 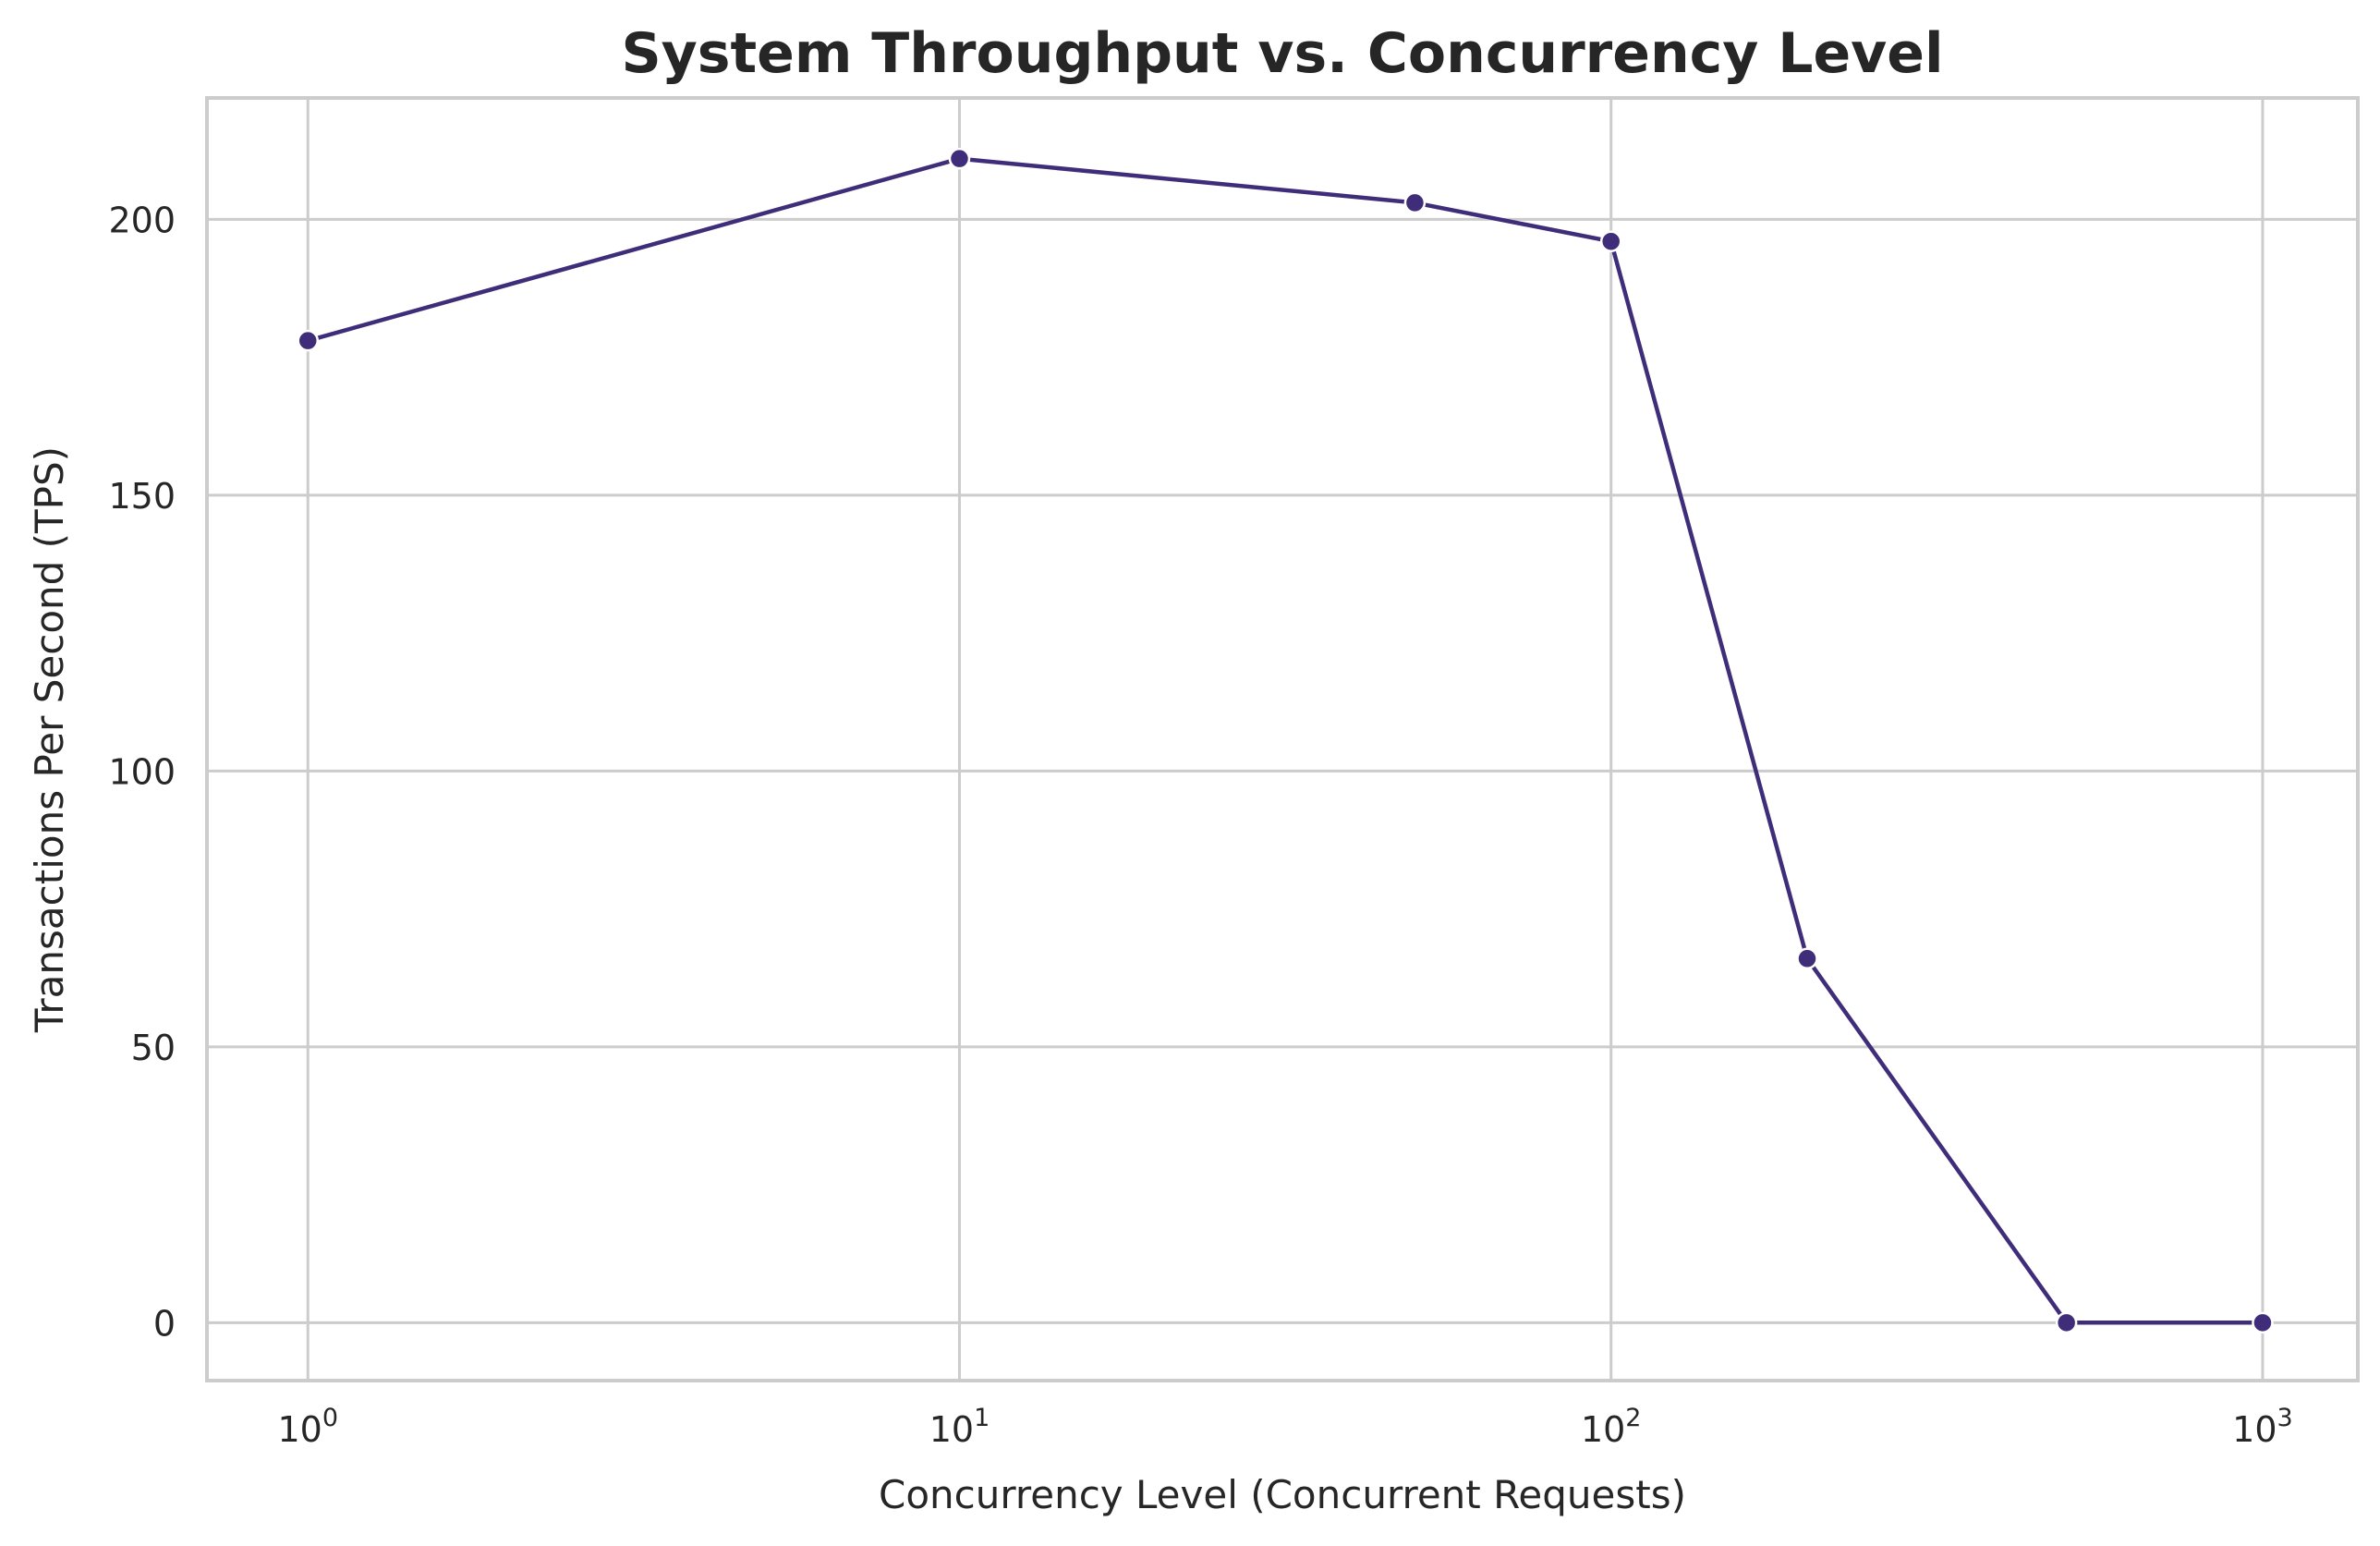 What do you see at coordinates (2262, 1427) in the screenshot?
I see `x-tick-label: 10³` at bounding box center [2262, 1427].